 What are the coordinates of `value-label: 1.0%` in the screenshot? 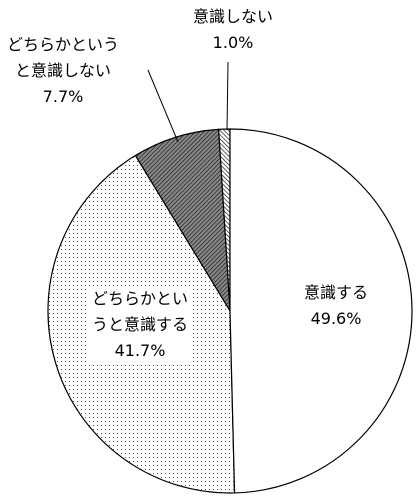 It's located at (233, 42).